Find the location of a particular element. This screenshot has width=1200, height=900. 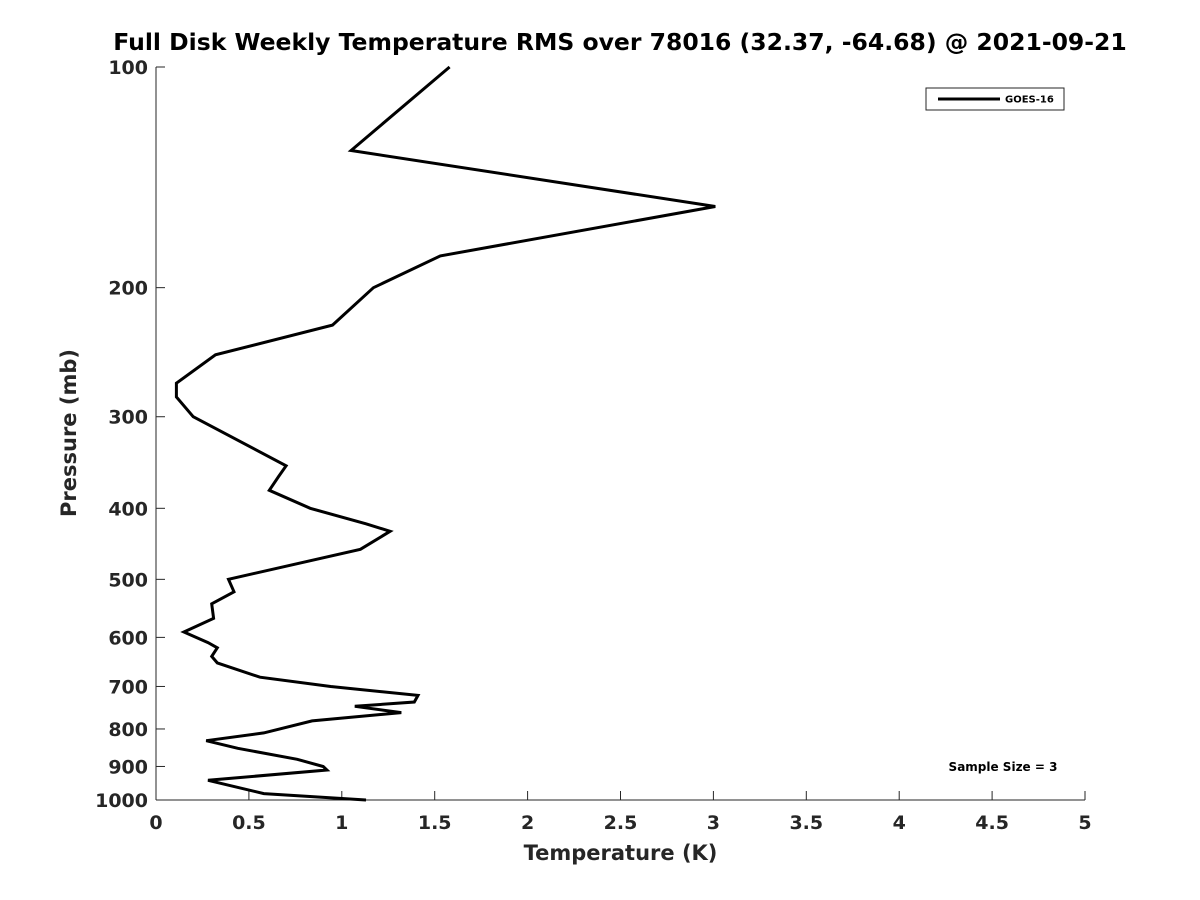

x-tick-label: 3.5 is located at coordinates (806, 823).